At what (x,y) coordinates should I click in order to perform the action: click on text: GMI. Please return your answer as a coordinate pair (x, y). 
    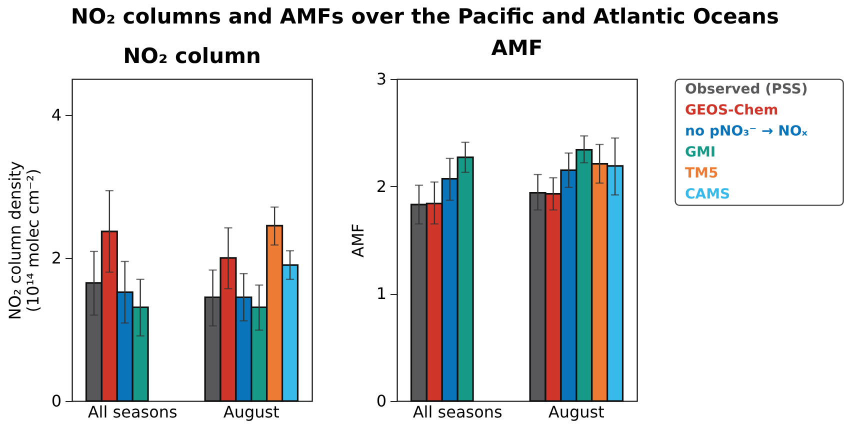
    Looking at the image, I should click on (700, 152).